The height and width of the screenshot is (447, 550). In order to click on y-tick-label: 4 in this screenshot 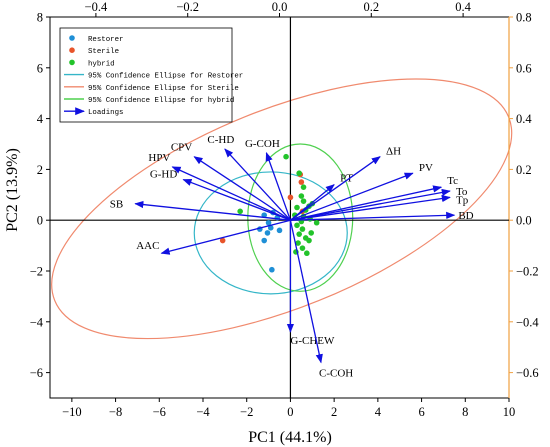, I will do `click(40, 119)`.